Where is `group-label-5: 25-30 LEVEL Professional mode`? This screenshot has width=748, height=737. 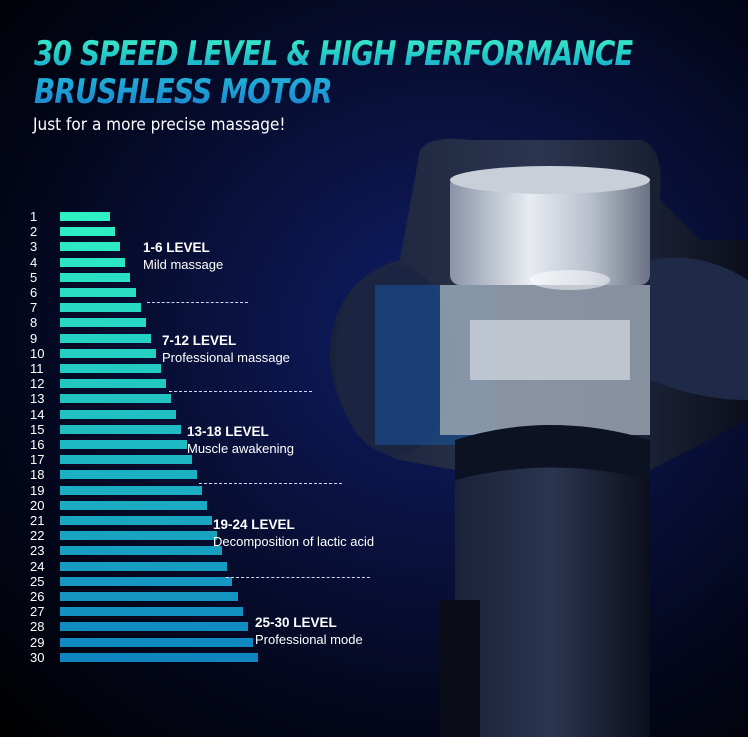 group-label-5: 25-30 LEVEL Professional mode is located at coordinates (309, 631).